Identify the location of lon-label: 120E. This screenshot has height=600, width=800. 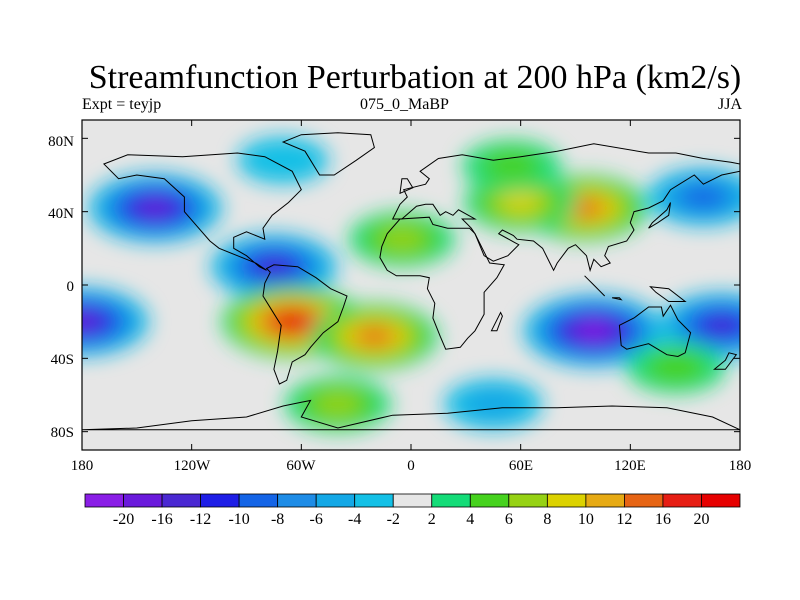
(630, 466).